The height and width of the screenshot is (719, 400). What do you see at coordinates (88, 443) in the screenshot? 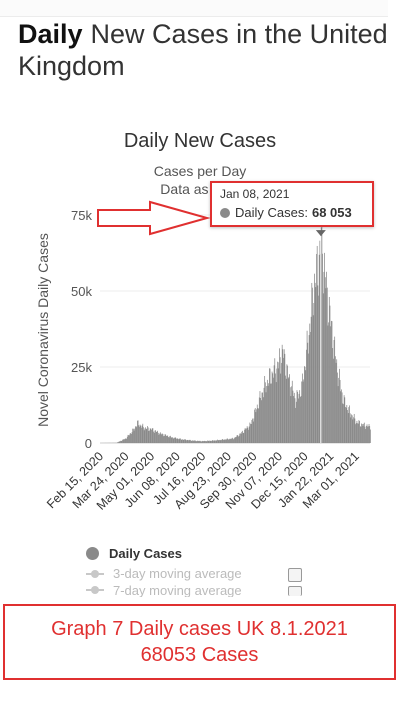
I see `y-tick-label: 0` at bounding box center [88, 443].